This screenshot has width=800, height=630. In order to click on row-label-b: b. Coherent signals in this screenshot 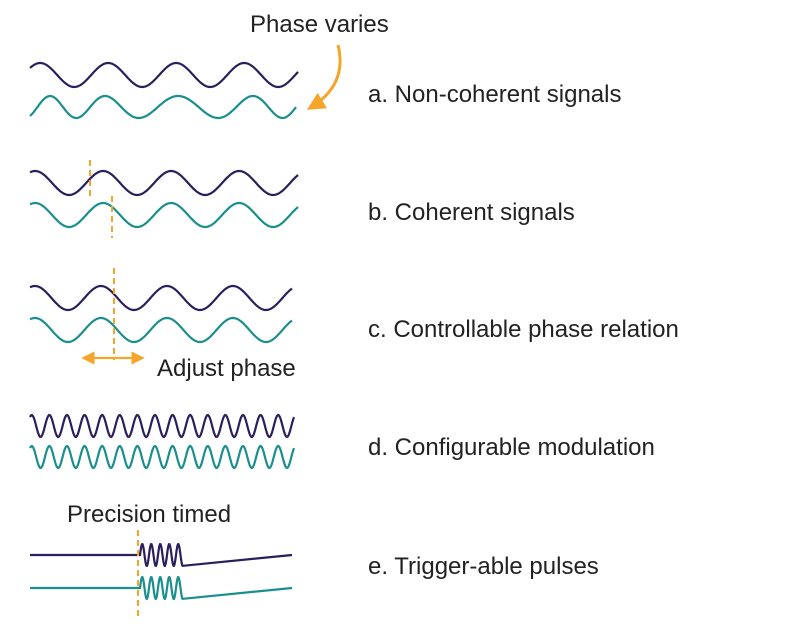, I will do `click(471, 212)`.